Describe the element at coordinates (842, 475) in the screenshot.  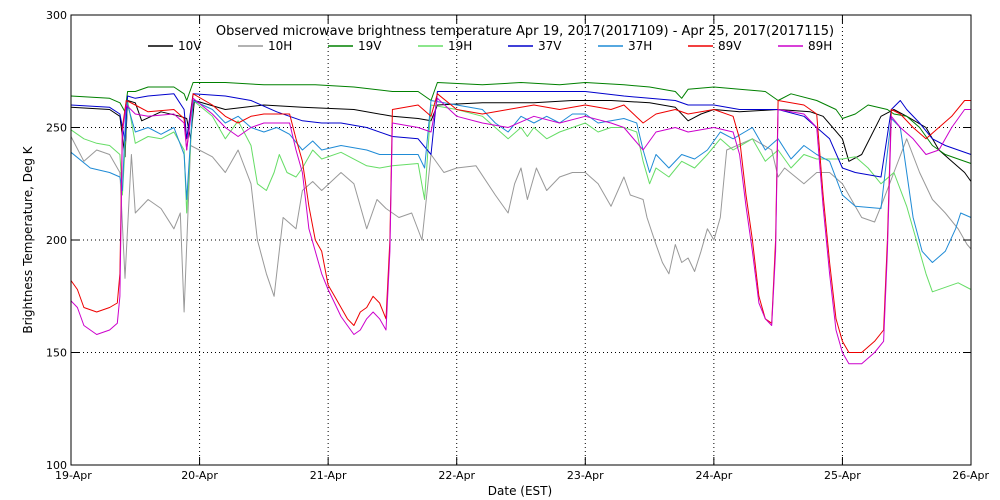
I see `x-tick-label: 25-Apr` at that location.